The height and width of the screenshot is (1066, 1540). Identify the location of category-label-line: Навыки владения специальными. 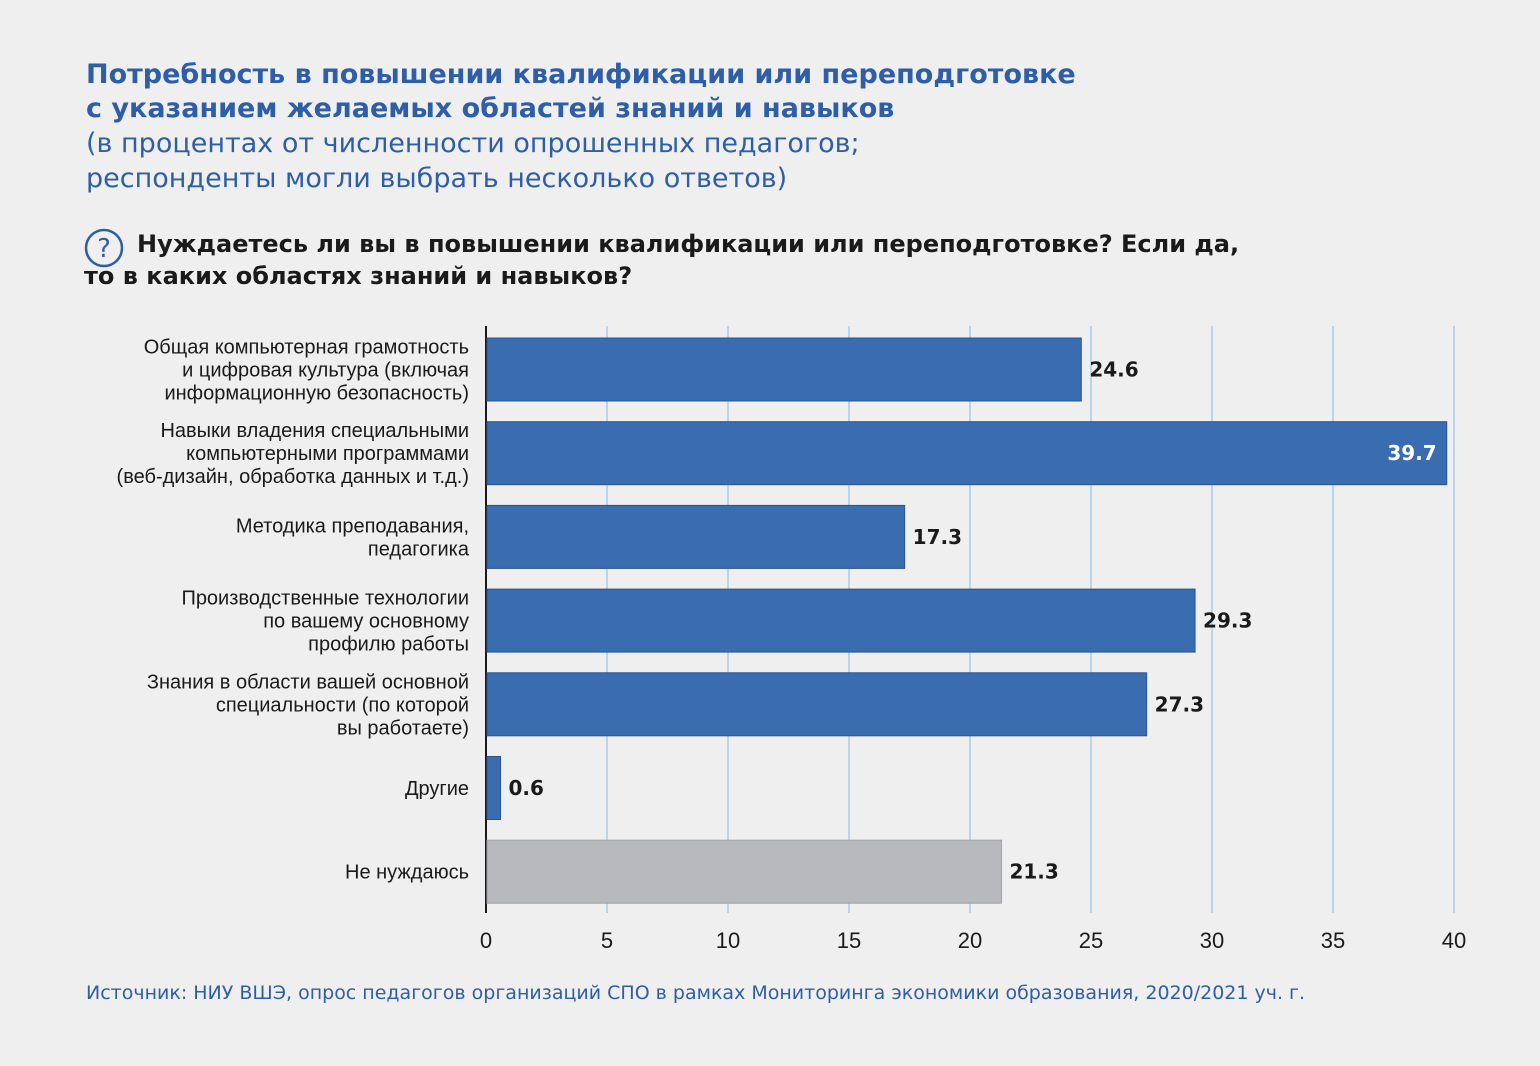
(314, 431).